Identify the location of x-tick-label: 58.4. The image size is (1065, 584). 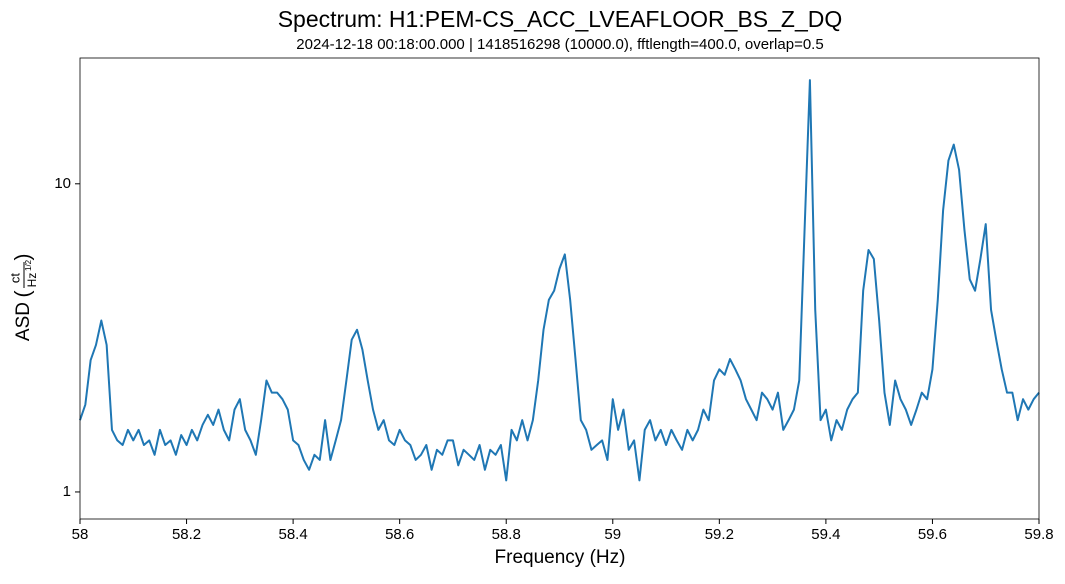
(293, 534).